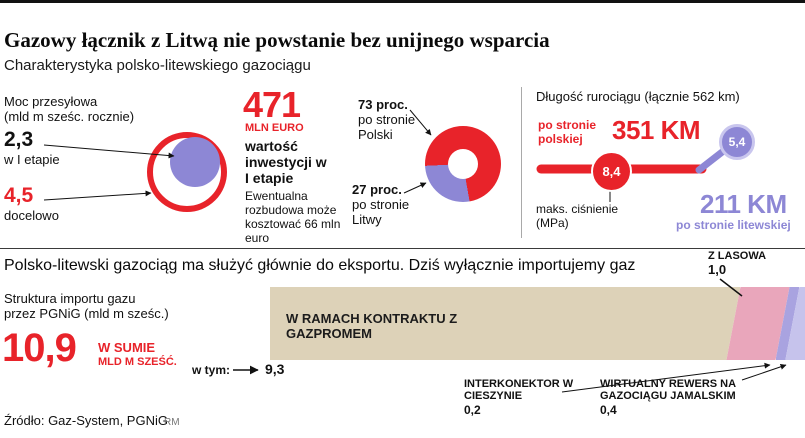 The width and height of the screenshot is (805, 438). Describe the element at coordinates (381, 212) in the screenshot. I see `lithuania-share-label: po stronie Litwy` at that location.